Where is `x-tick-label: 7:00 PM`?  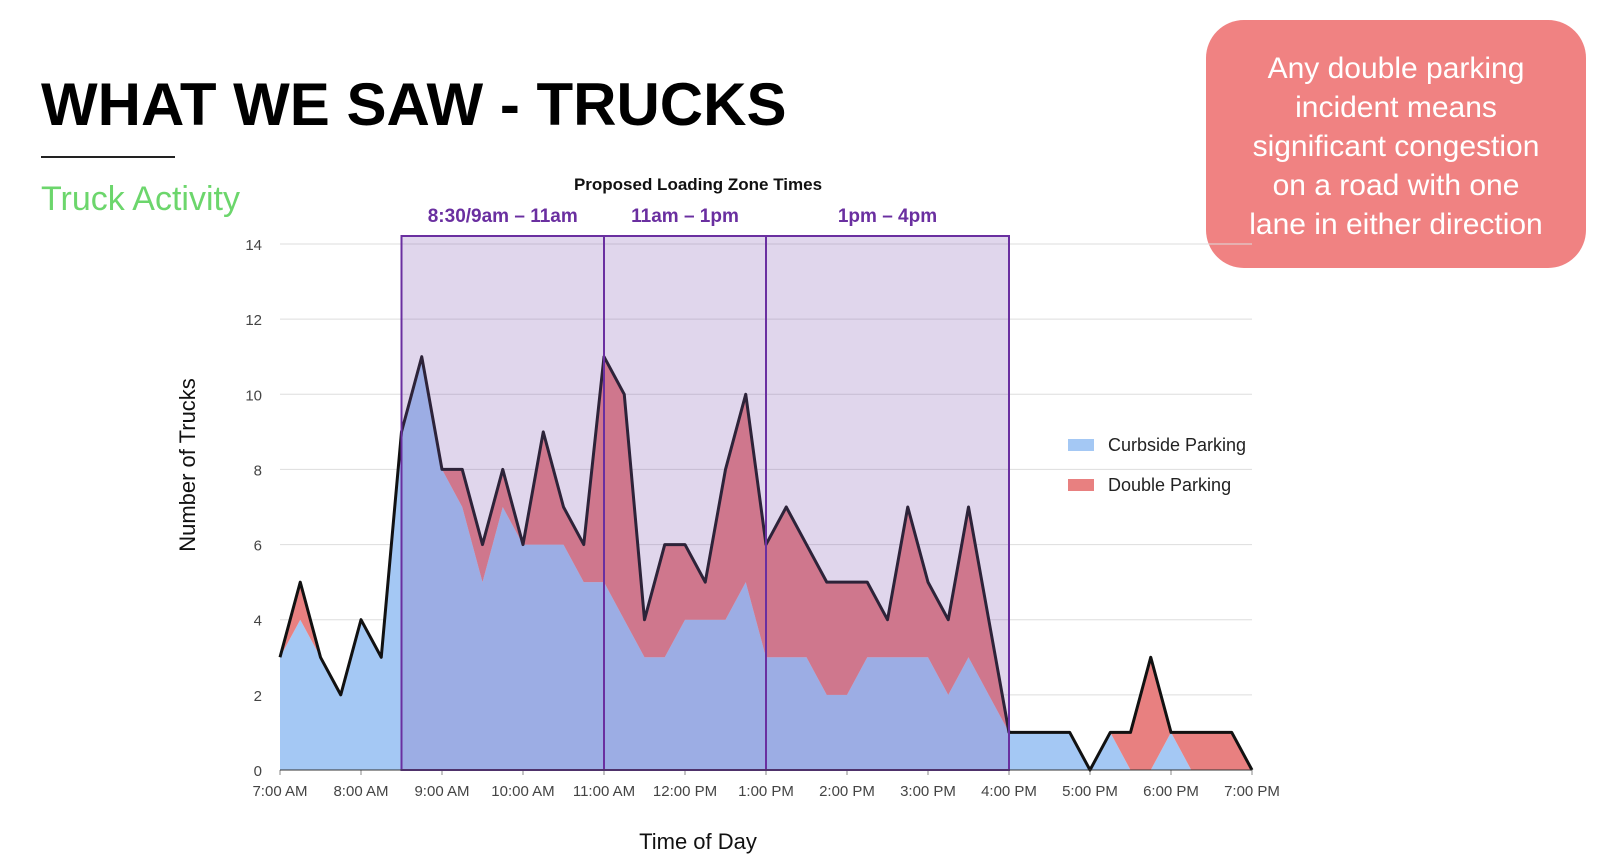 x-tick-label: 7:00 PM is located at coordinates (1252, 791).